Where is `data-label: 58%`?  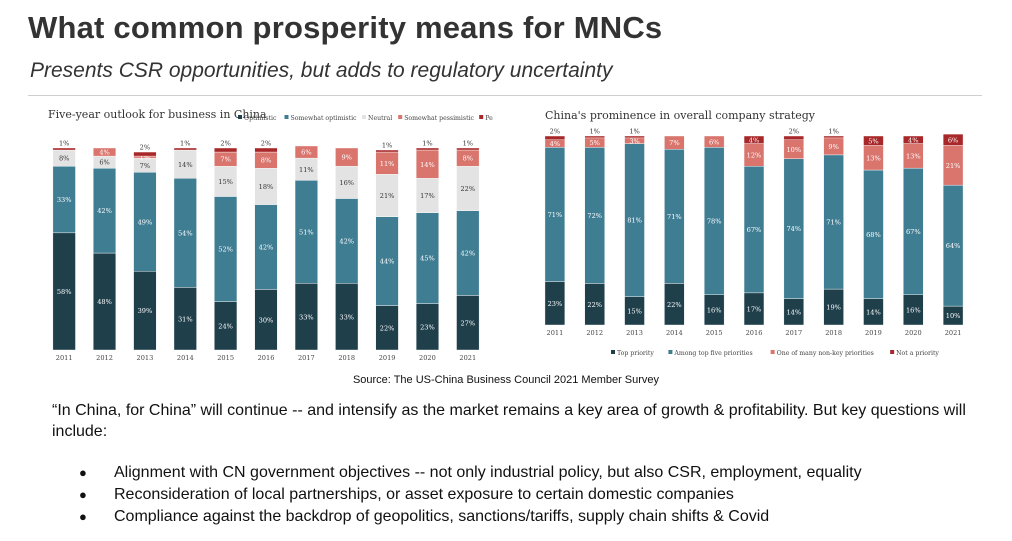 data-label: 58% is located at coordinates (64, 292).